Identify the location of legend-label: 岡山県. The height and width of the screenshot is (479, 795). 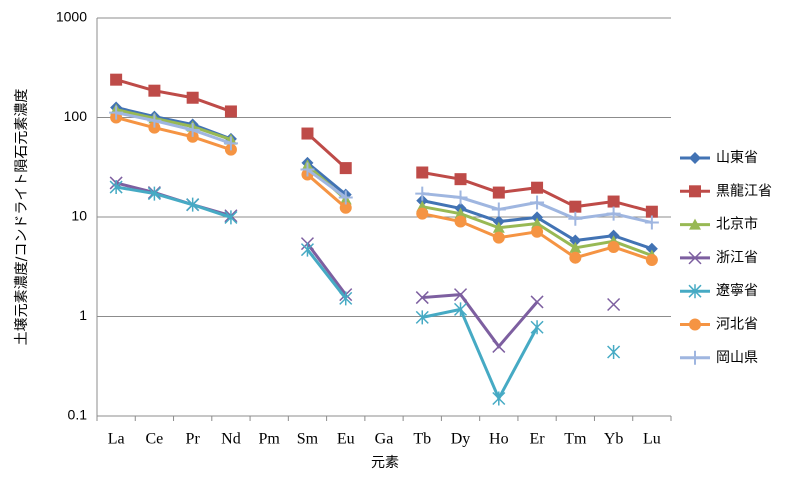
(737, 358).